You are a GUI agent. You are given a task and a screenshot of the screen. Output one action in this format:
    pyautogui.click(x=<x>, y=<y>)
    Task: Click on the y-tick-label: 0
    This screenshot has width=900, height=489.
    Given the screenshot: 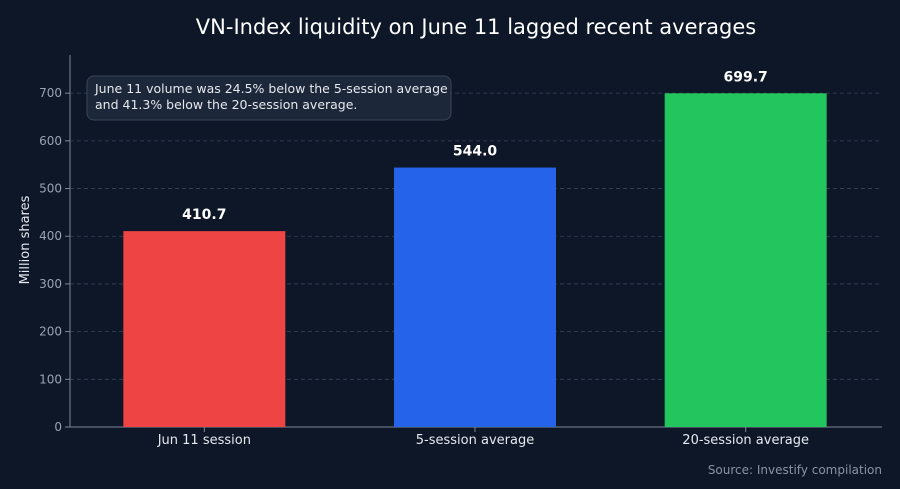 What is the action you would take?
    pyautogui.click(x=58, y=427)
    